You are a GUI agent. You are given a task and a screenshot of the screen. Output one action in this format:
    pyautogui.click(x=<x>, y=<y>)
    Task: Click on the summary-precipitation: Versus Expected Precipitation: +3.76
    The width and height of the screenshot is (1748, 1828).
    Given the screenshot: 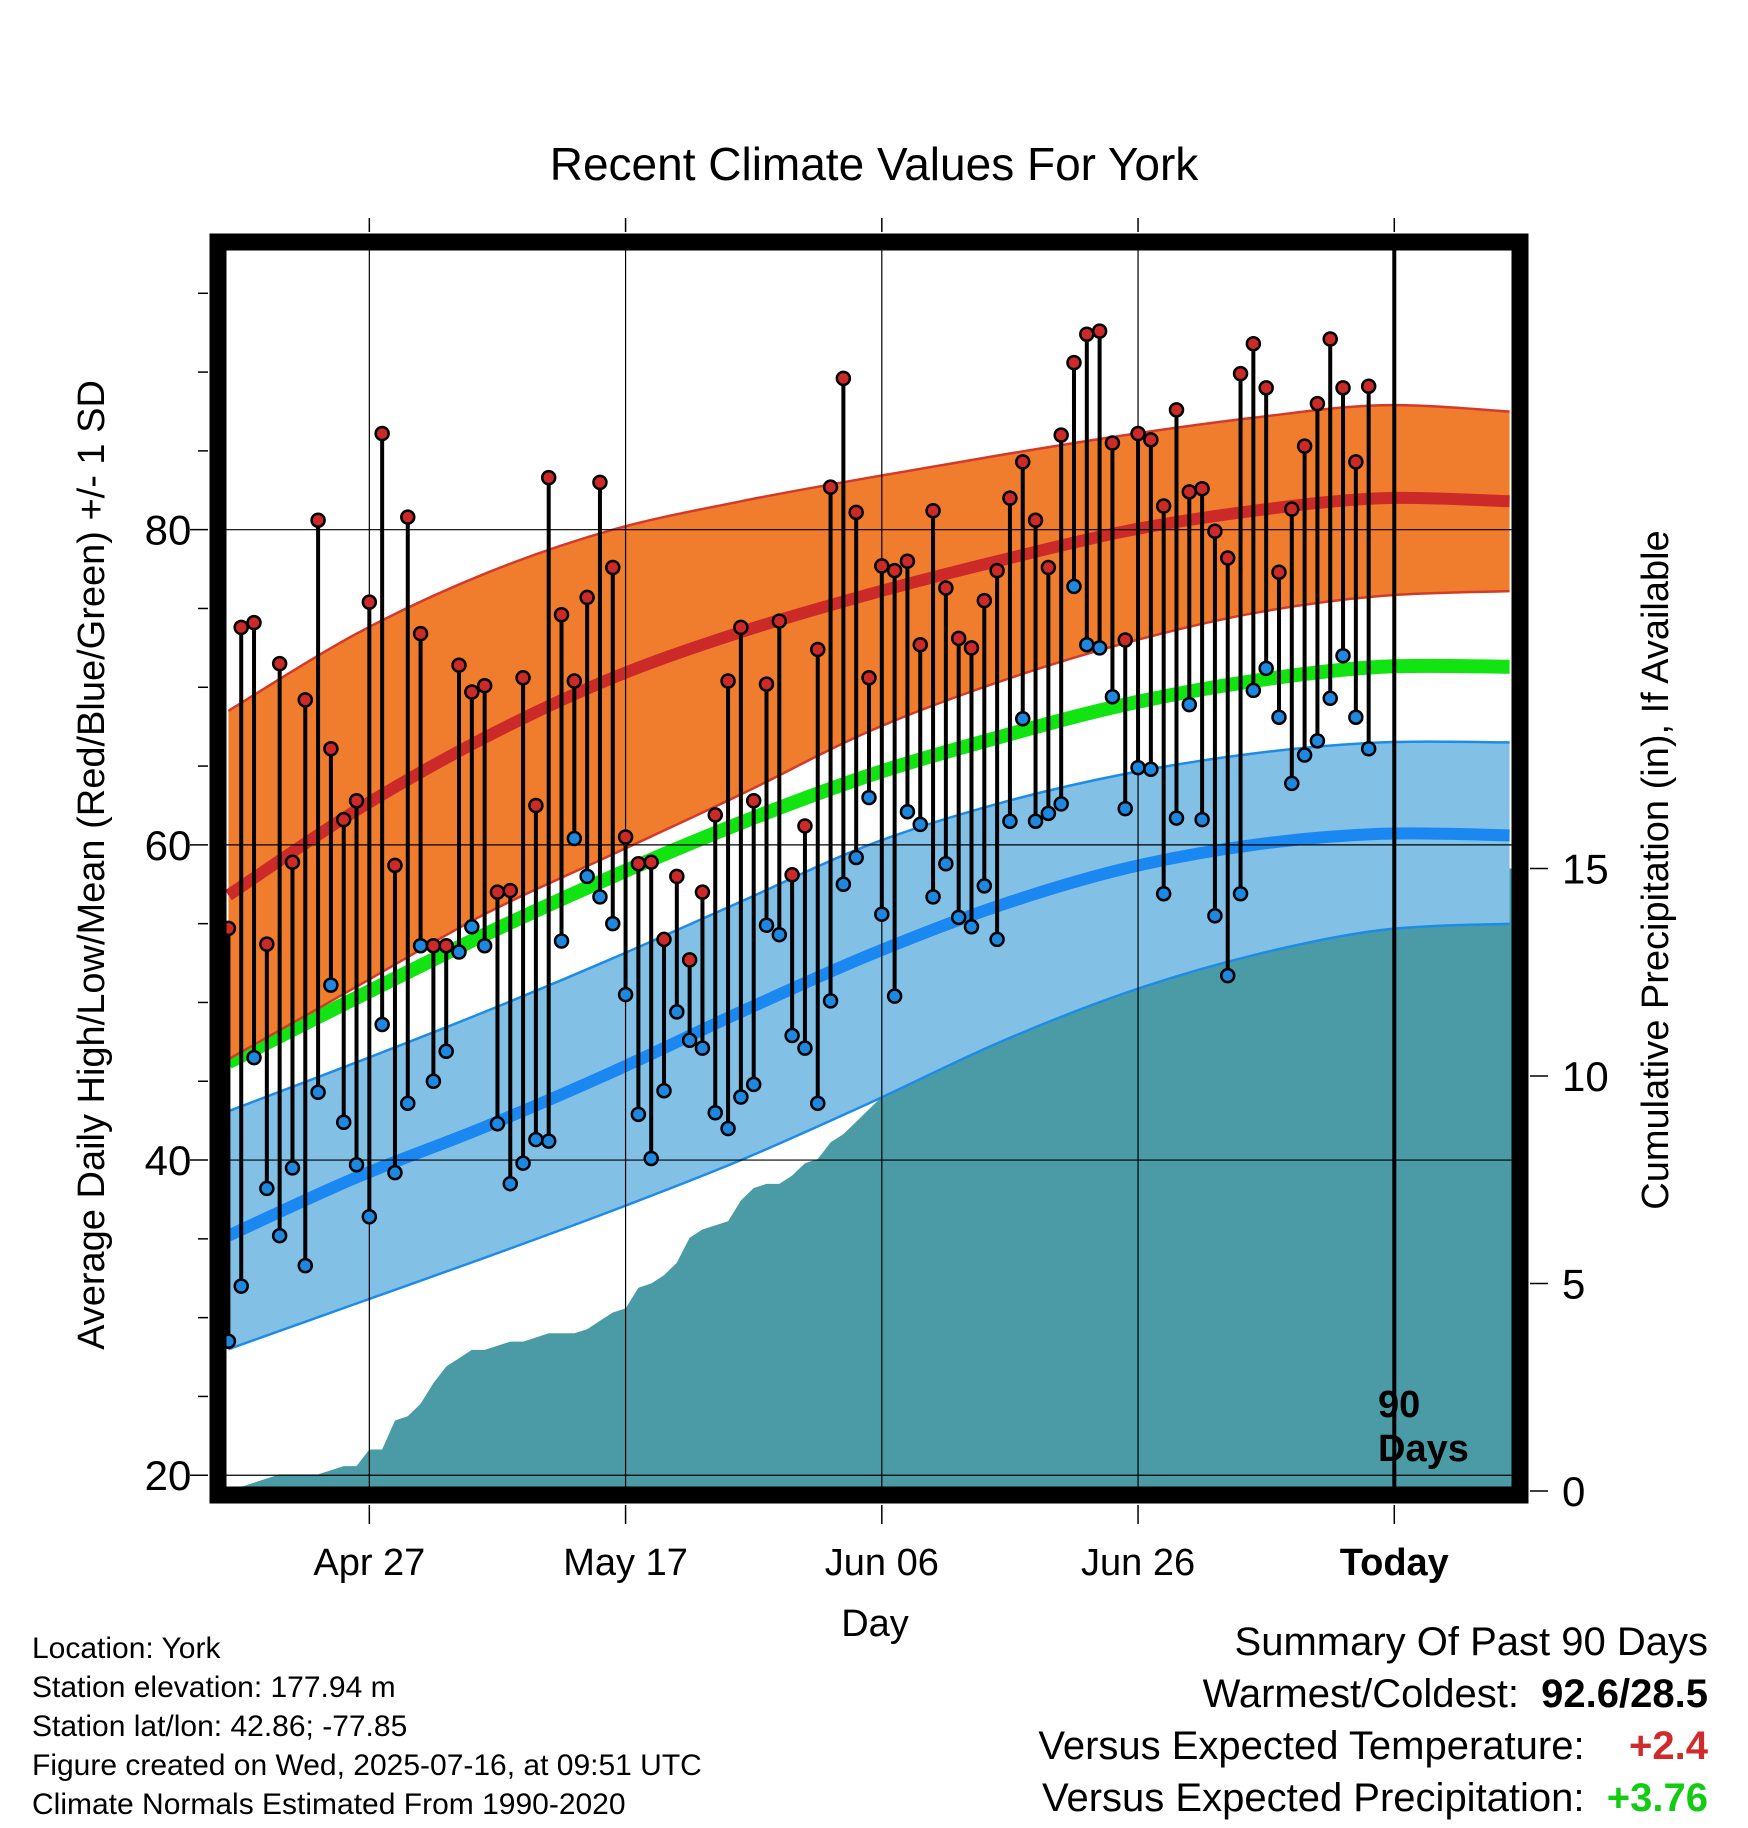 What is the action you would take?
    pyautogui.click(x=1375, y=1798)
    